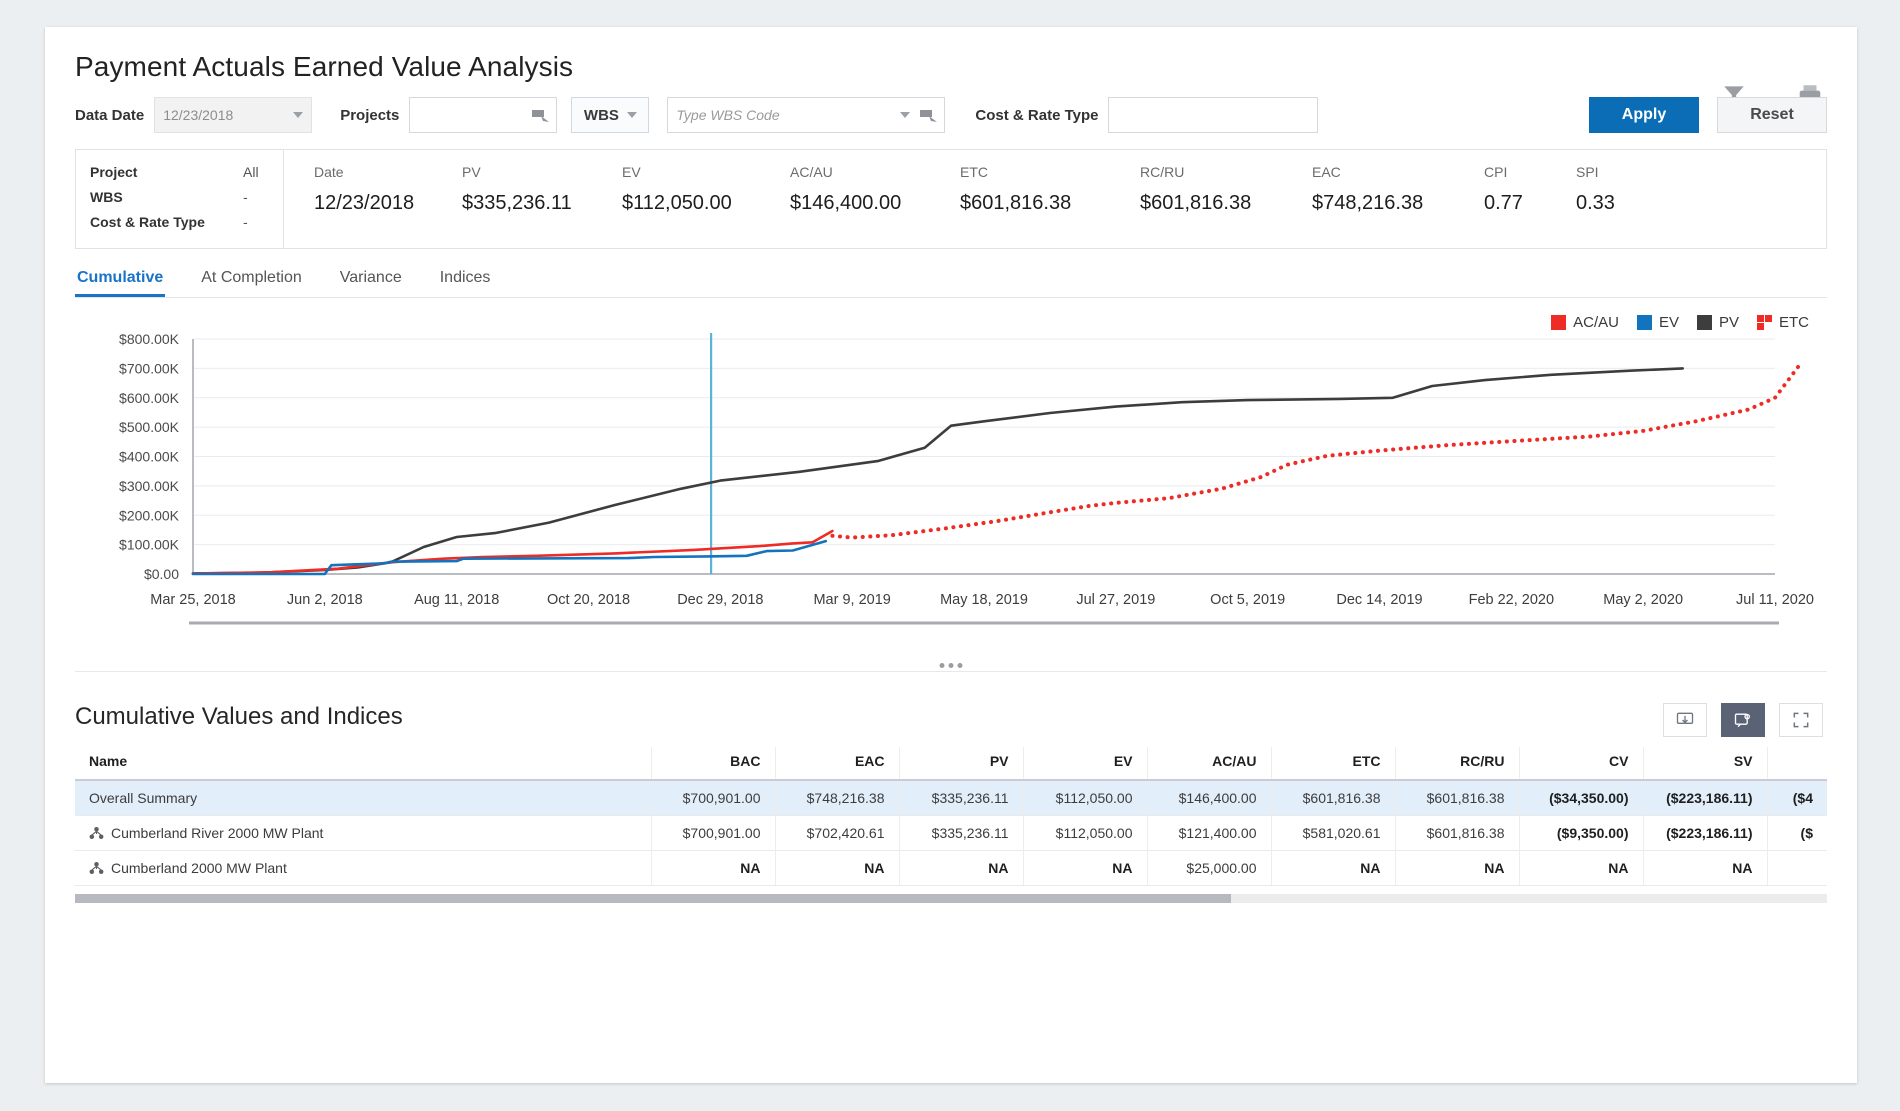 The image size is (1900, 1111). Describe the element at coordinates (1743, 720) in the screenshot. I see `configure-columns-icon` at that location.